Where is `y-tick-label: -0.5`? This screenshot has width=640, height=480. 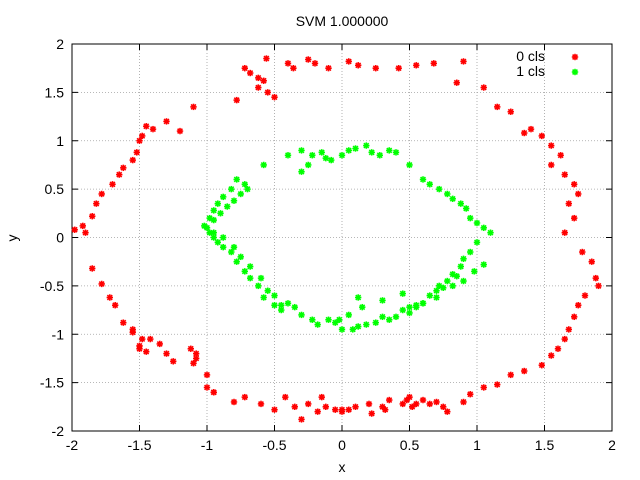
y-tick-label: -0.5 is located at coordinates (52, 286).